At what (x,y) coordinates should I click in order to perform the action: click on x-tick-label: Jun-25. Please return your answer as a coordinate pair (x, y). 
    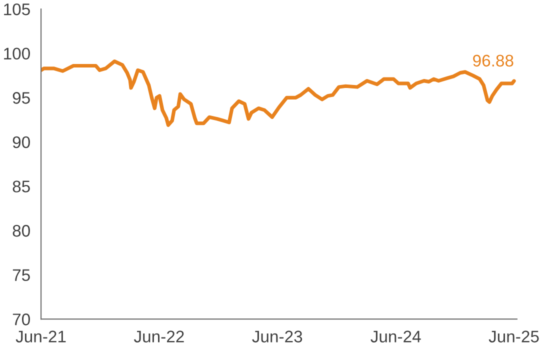
    Looking at the image, I should click on (513, 336).